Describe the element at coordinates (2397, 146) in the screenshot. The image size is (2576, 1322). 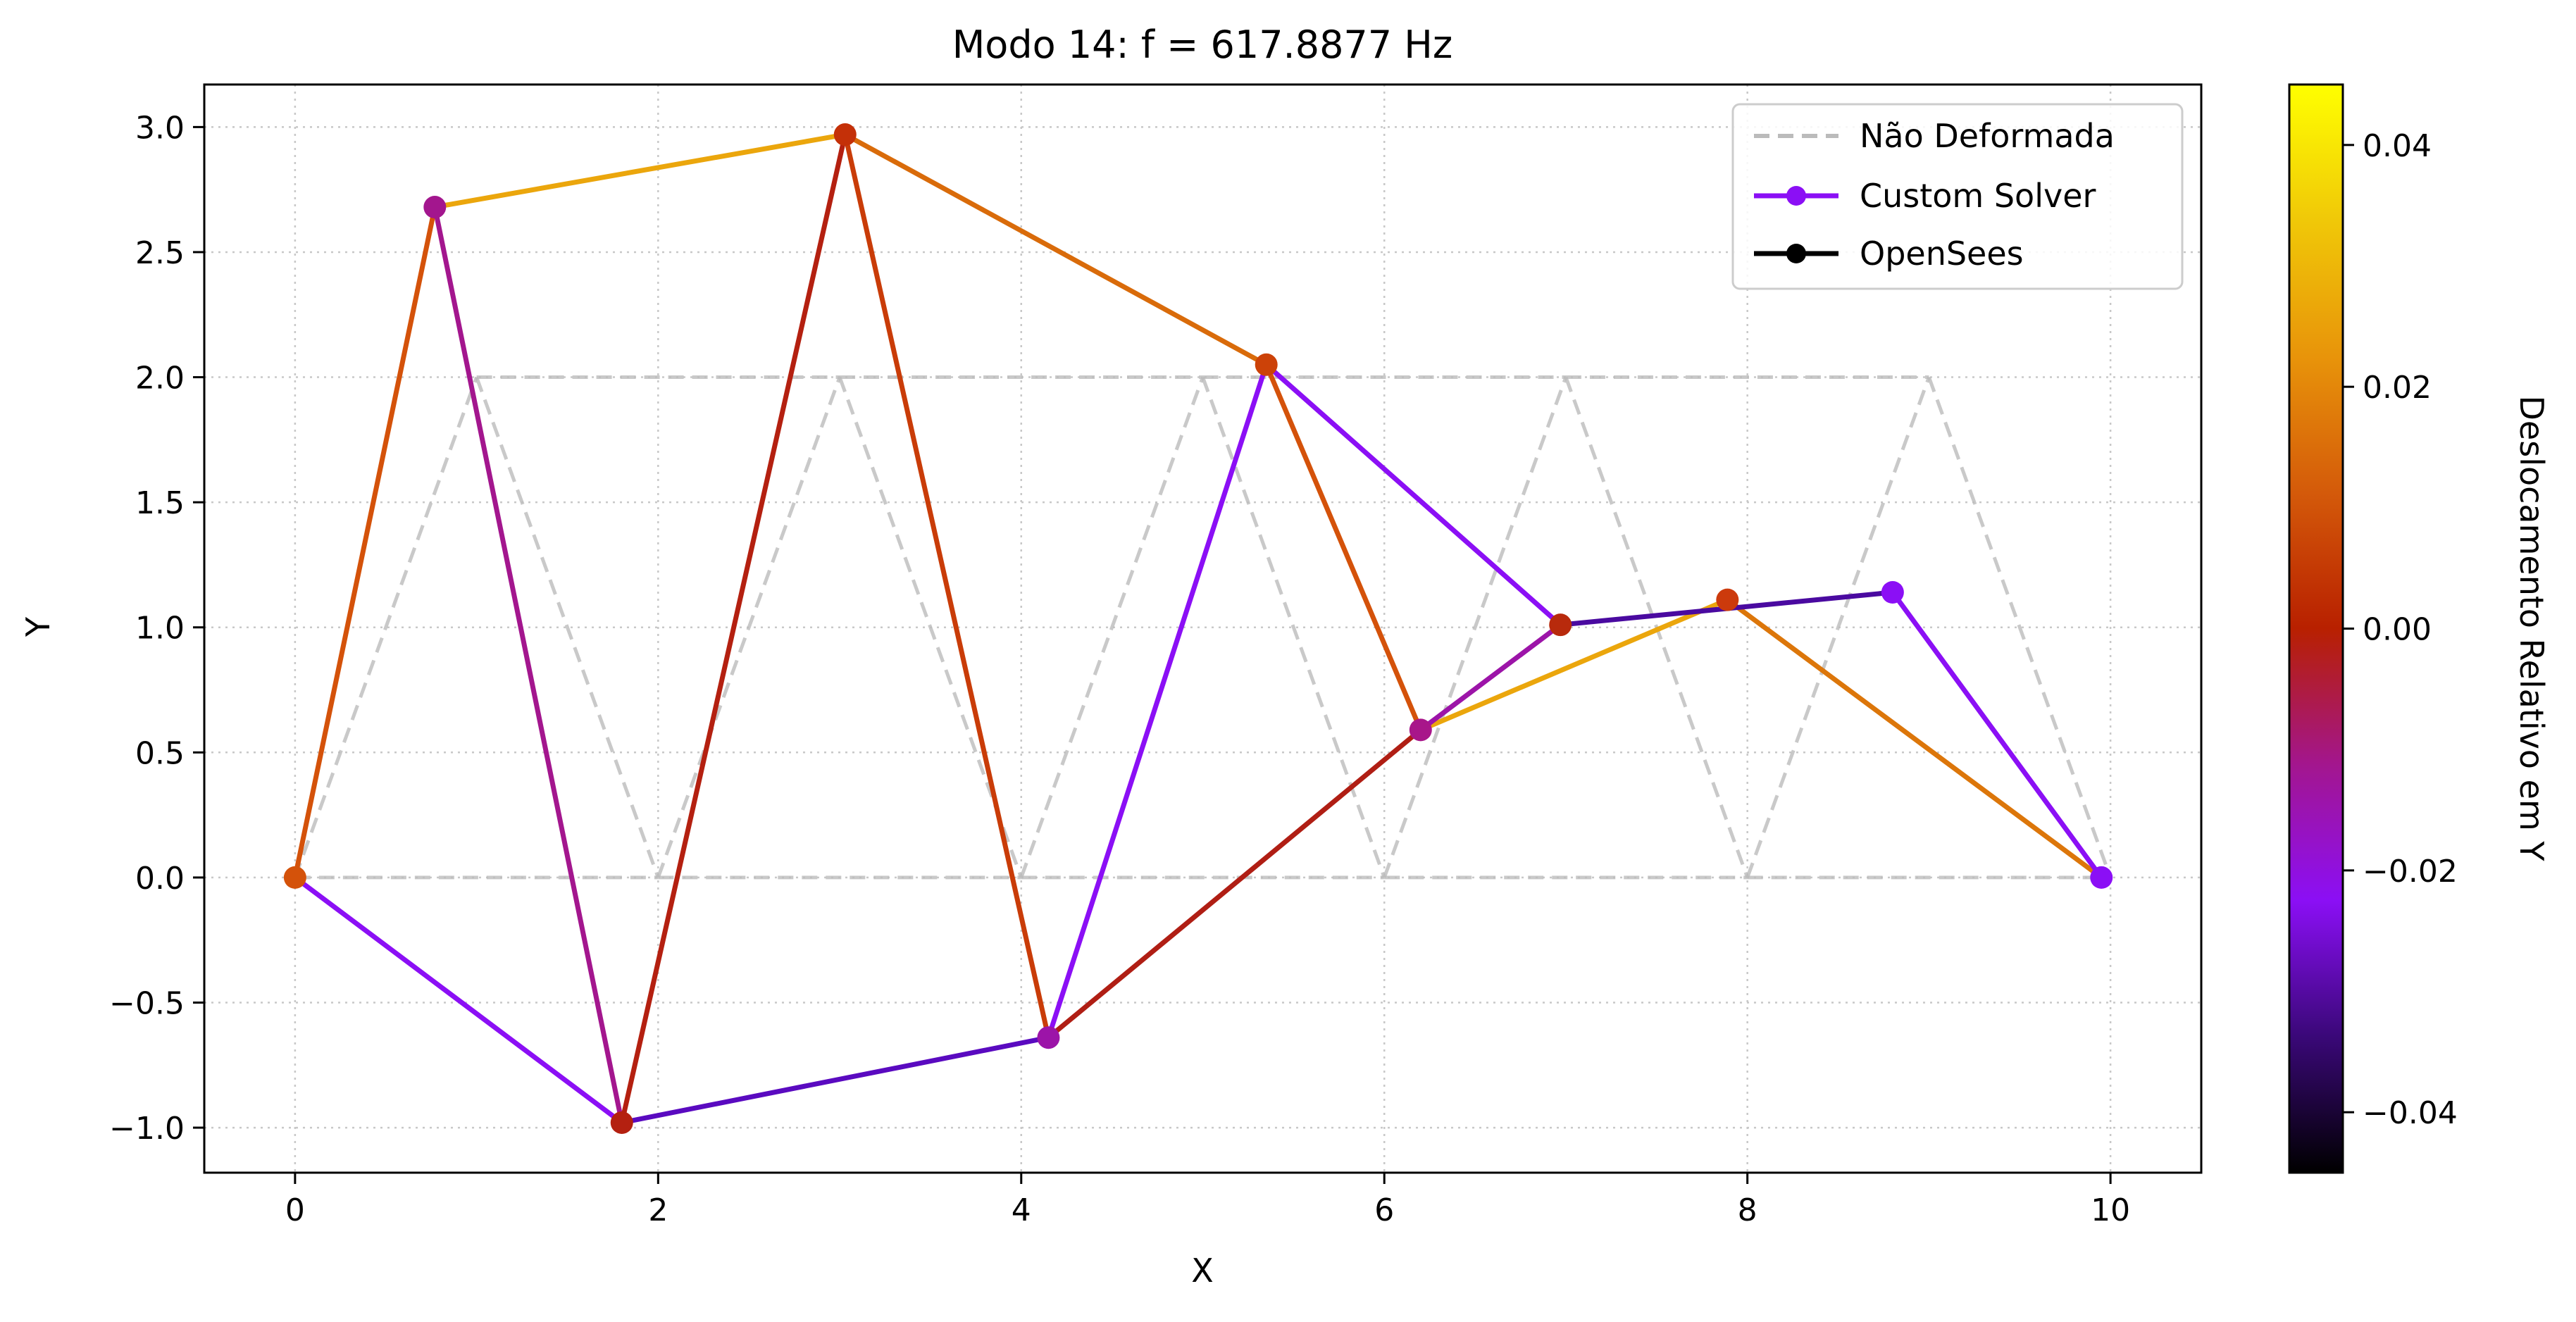
I see `colorbar-tick-label: 0.04` at that location.